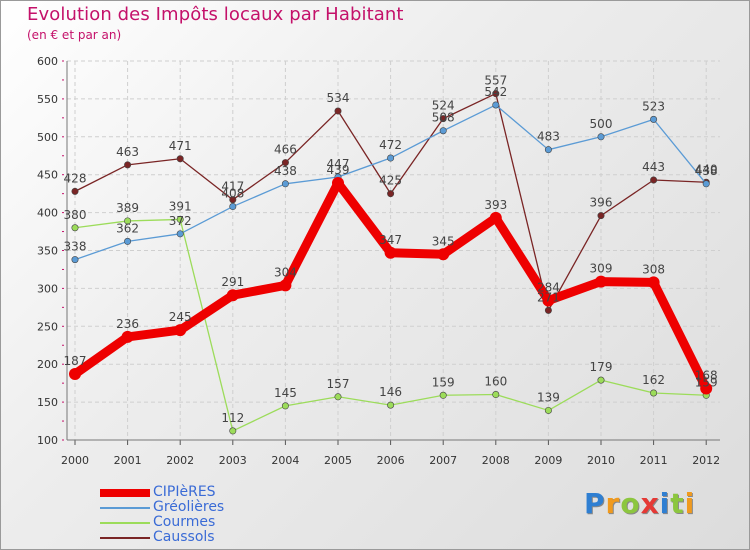 Image resolution: width=750 pixels, height=550 pixels. Describe the element at coordinates (75, 178) in the screenshot. I see `data-label: 428` at that location.